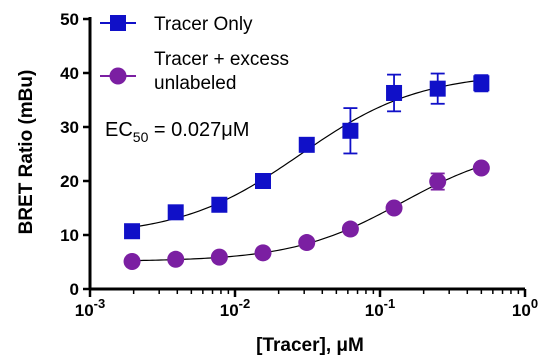 This screenshot has height=358, width=542. Describe the element at coordinates (74, 289) in the screenshot. I see `y-tick-label: 0` at that location.